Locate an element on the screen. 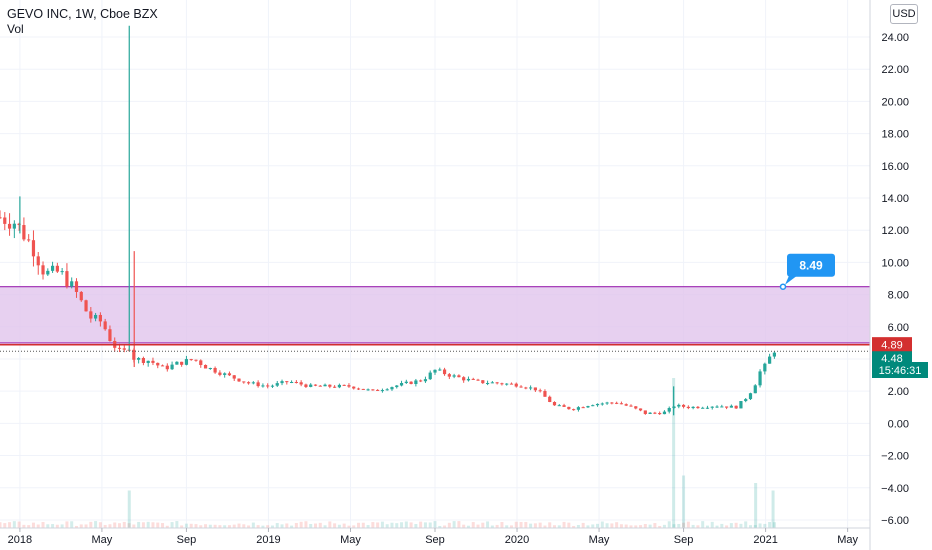  symbol-title: GEVO INC, 1W, Cboe BZX is located at coordinates (82, 14).